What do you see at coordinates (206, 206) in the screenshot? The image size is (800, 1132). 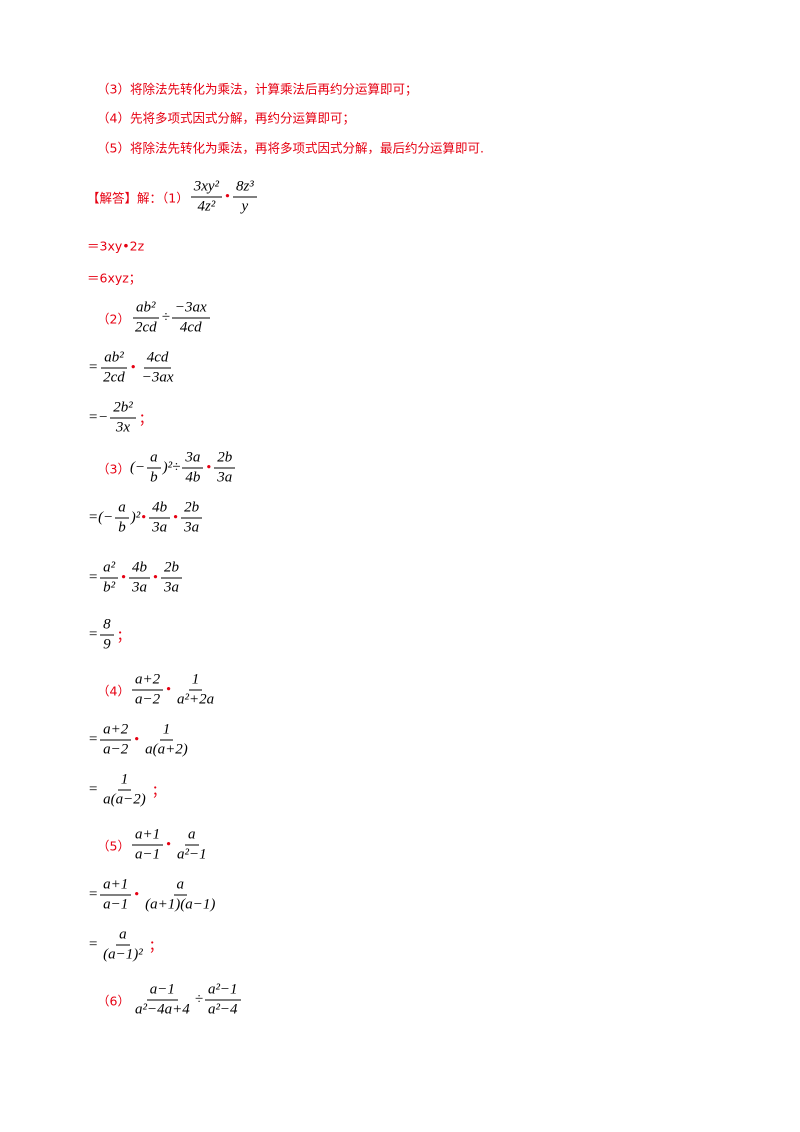 I see `denominator: 4z²` at bounding box center [206, 206].